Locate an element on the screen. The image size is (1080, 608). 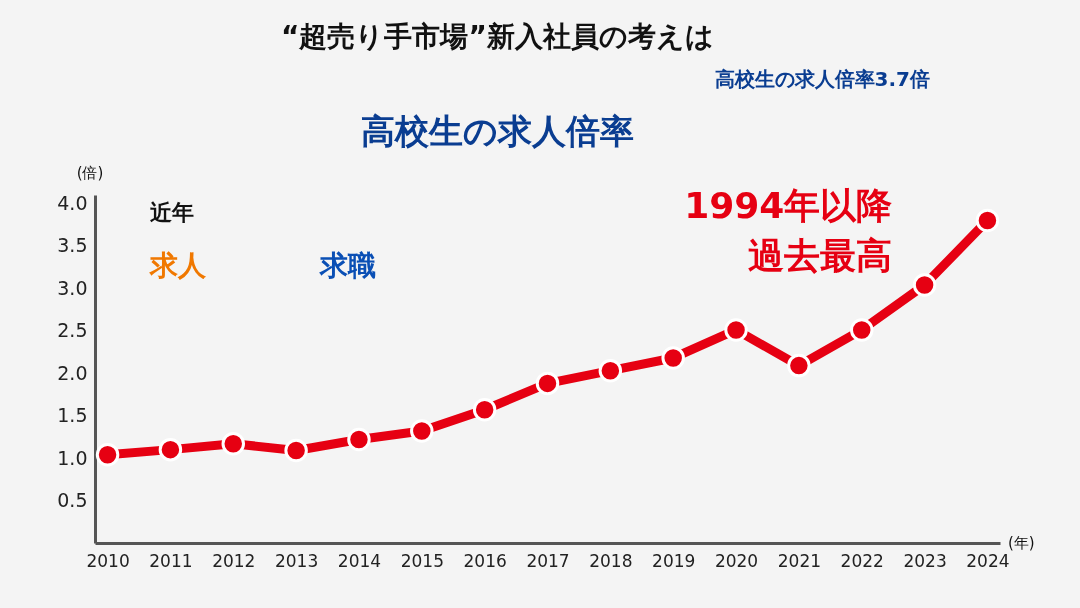
x-tick-label: 2015 is located at coordinates (422, 560).